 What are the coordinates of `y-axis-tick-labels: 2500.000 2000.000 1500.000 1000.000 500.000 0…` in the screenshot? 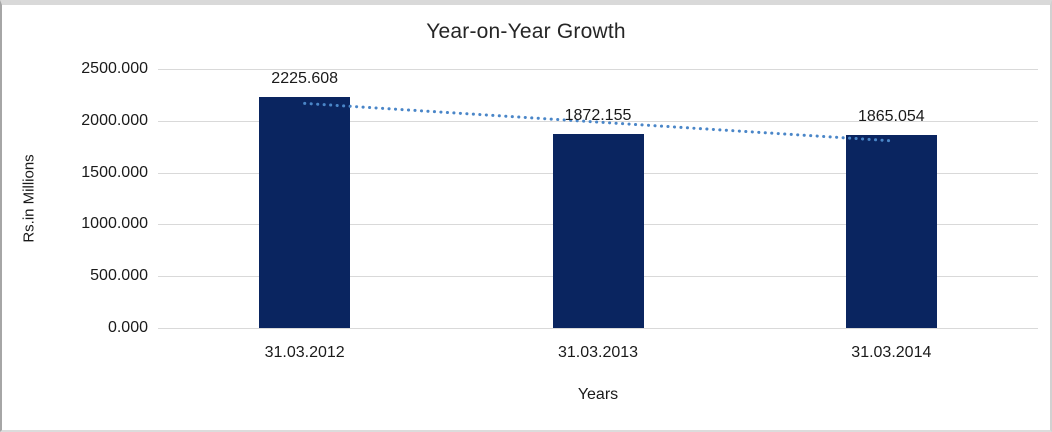 It's located at (75, 198).